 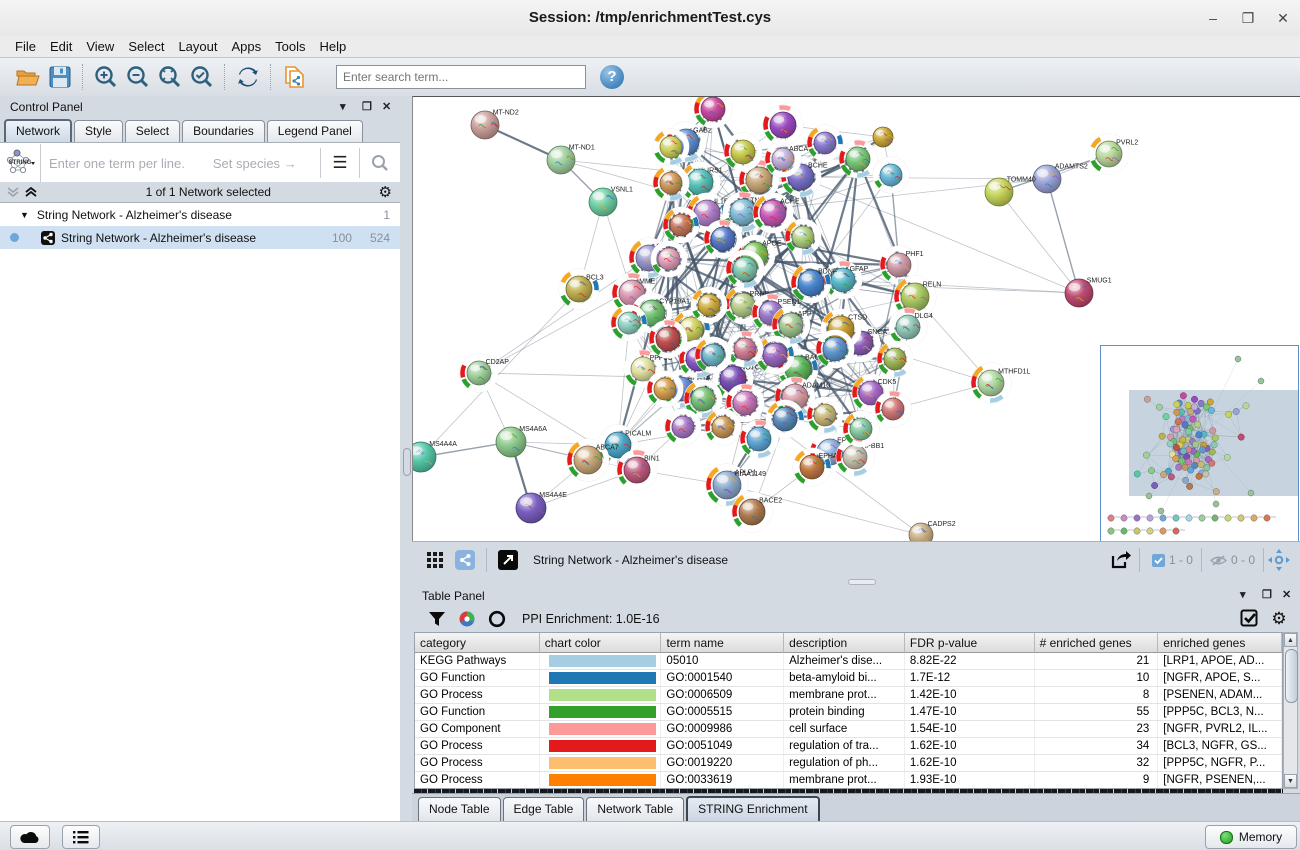 What do you see at coordinates (294, 77) in the screenshot?
I see `network-copy-icon` at bounding box center [294, 77].